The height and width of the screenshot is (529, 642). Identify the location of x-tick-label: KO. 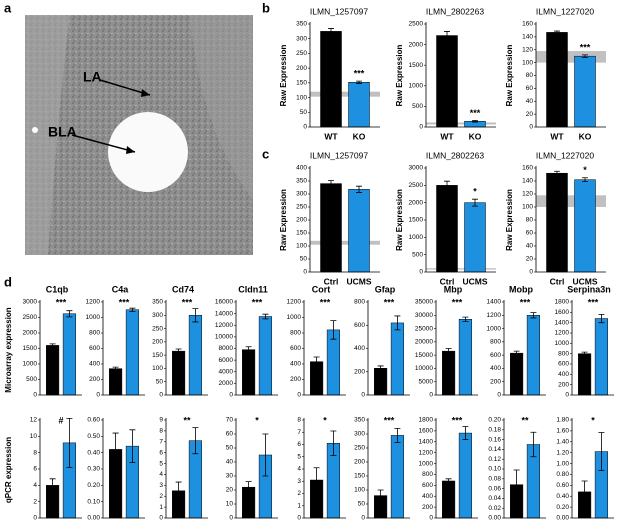
(585, 136).